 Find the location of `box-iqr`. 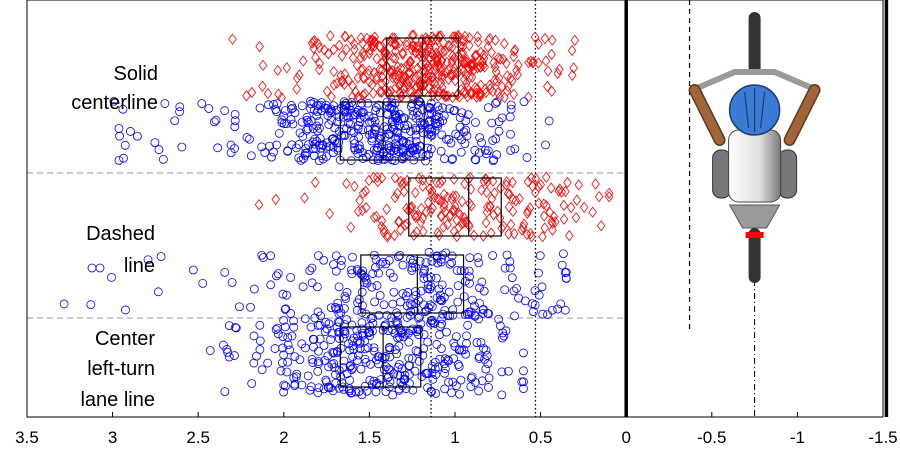

box-iqr is located at coordinates (455, 207).